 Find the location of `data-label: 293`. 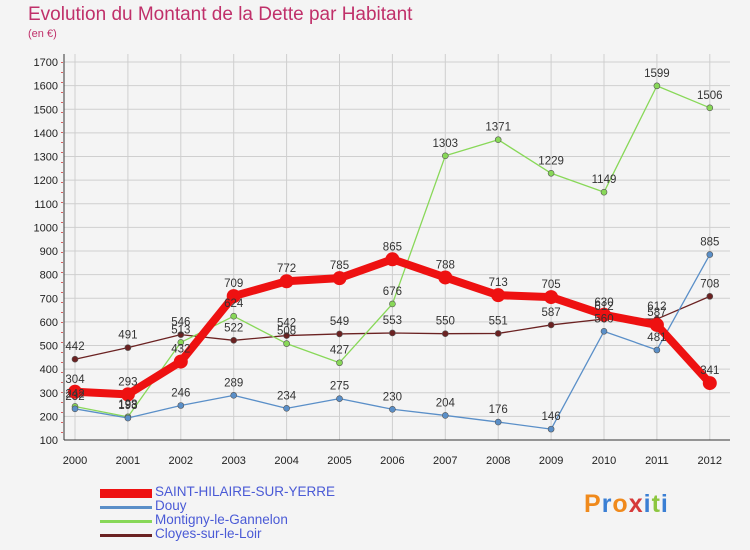

data-label: 293 is located at coordinates (127, 382).